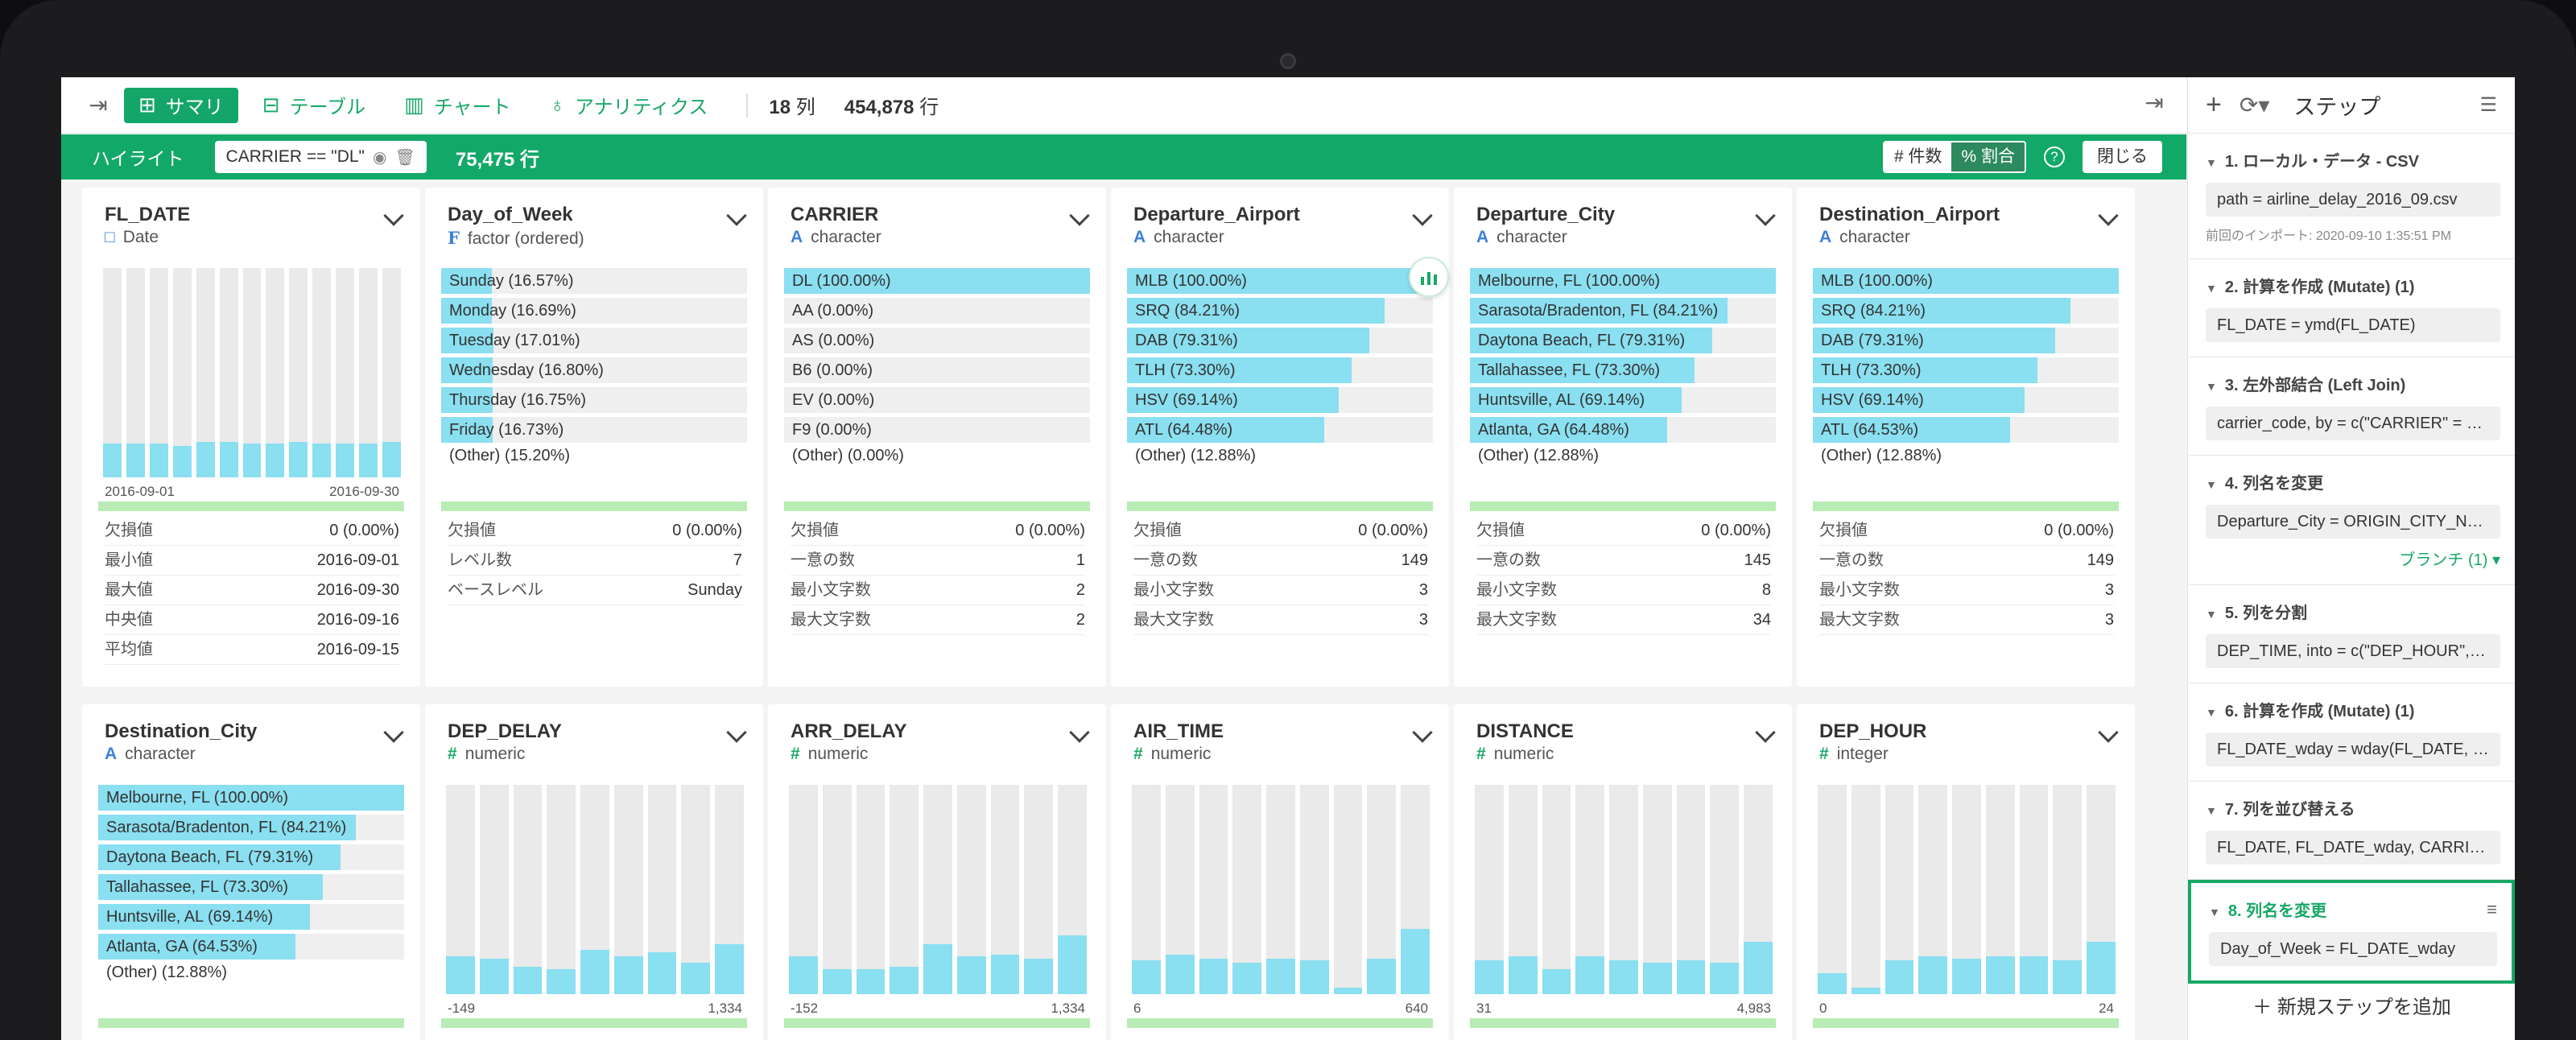 This screenshot has height=1040, width=2576. I want to click on tab-summary: ⊞ サマリ, so click(181, 105).